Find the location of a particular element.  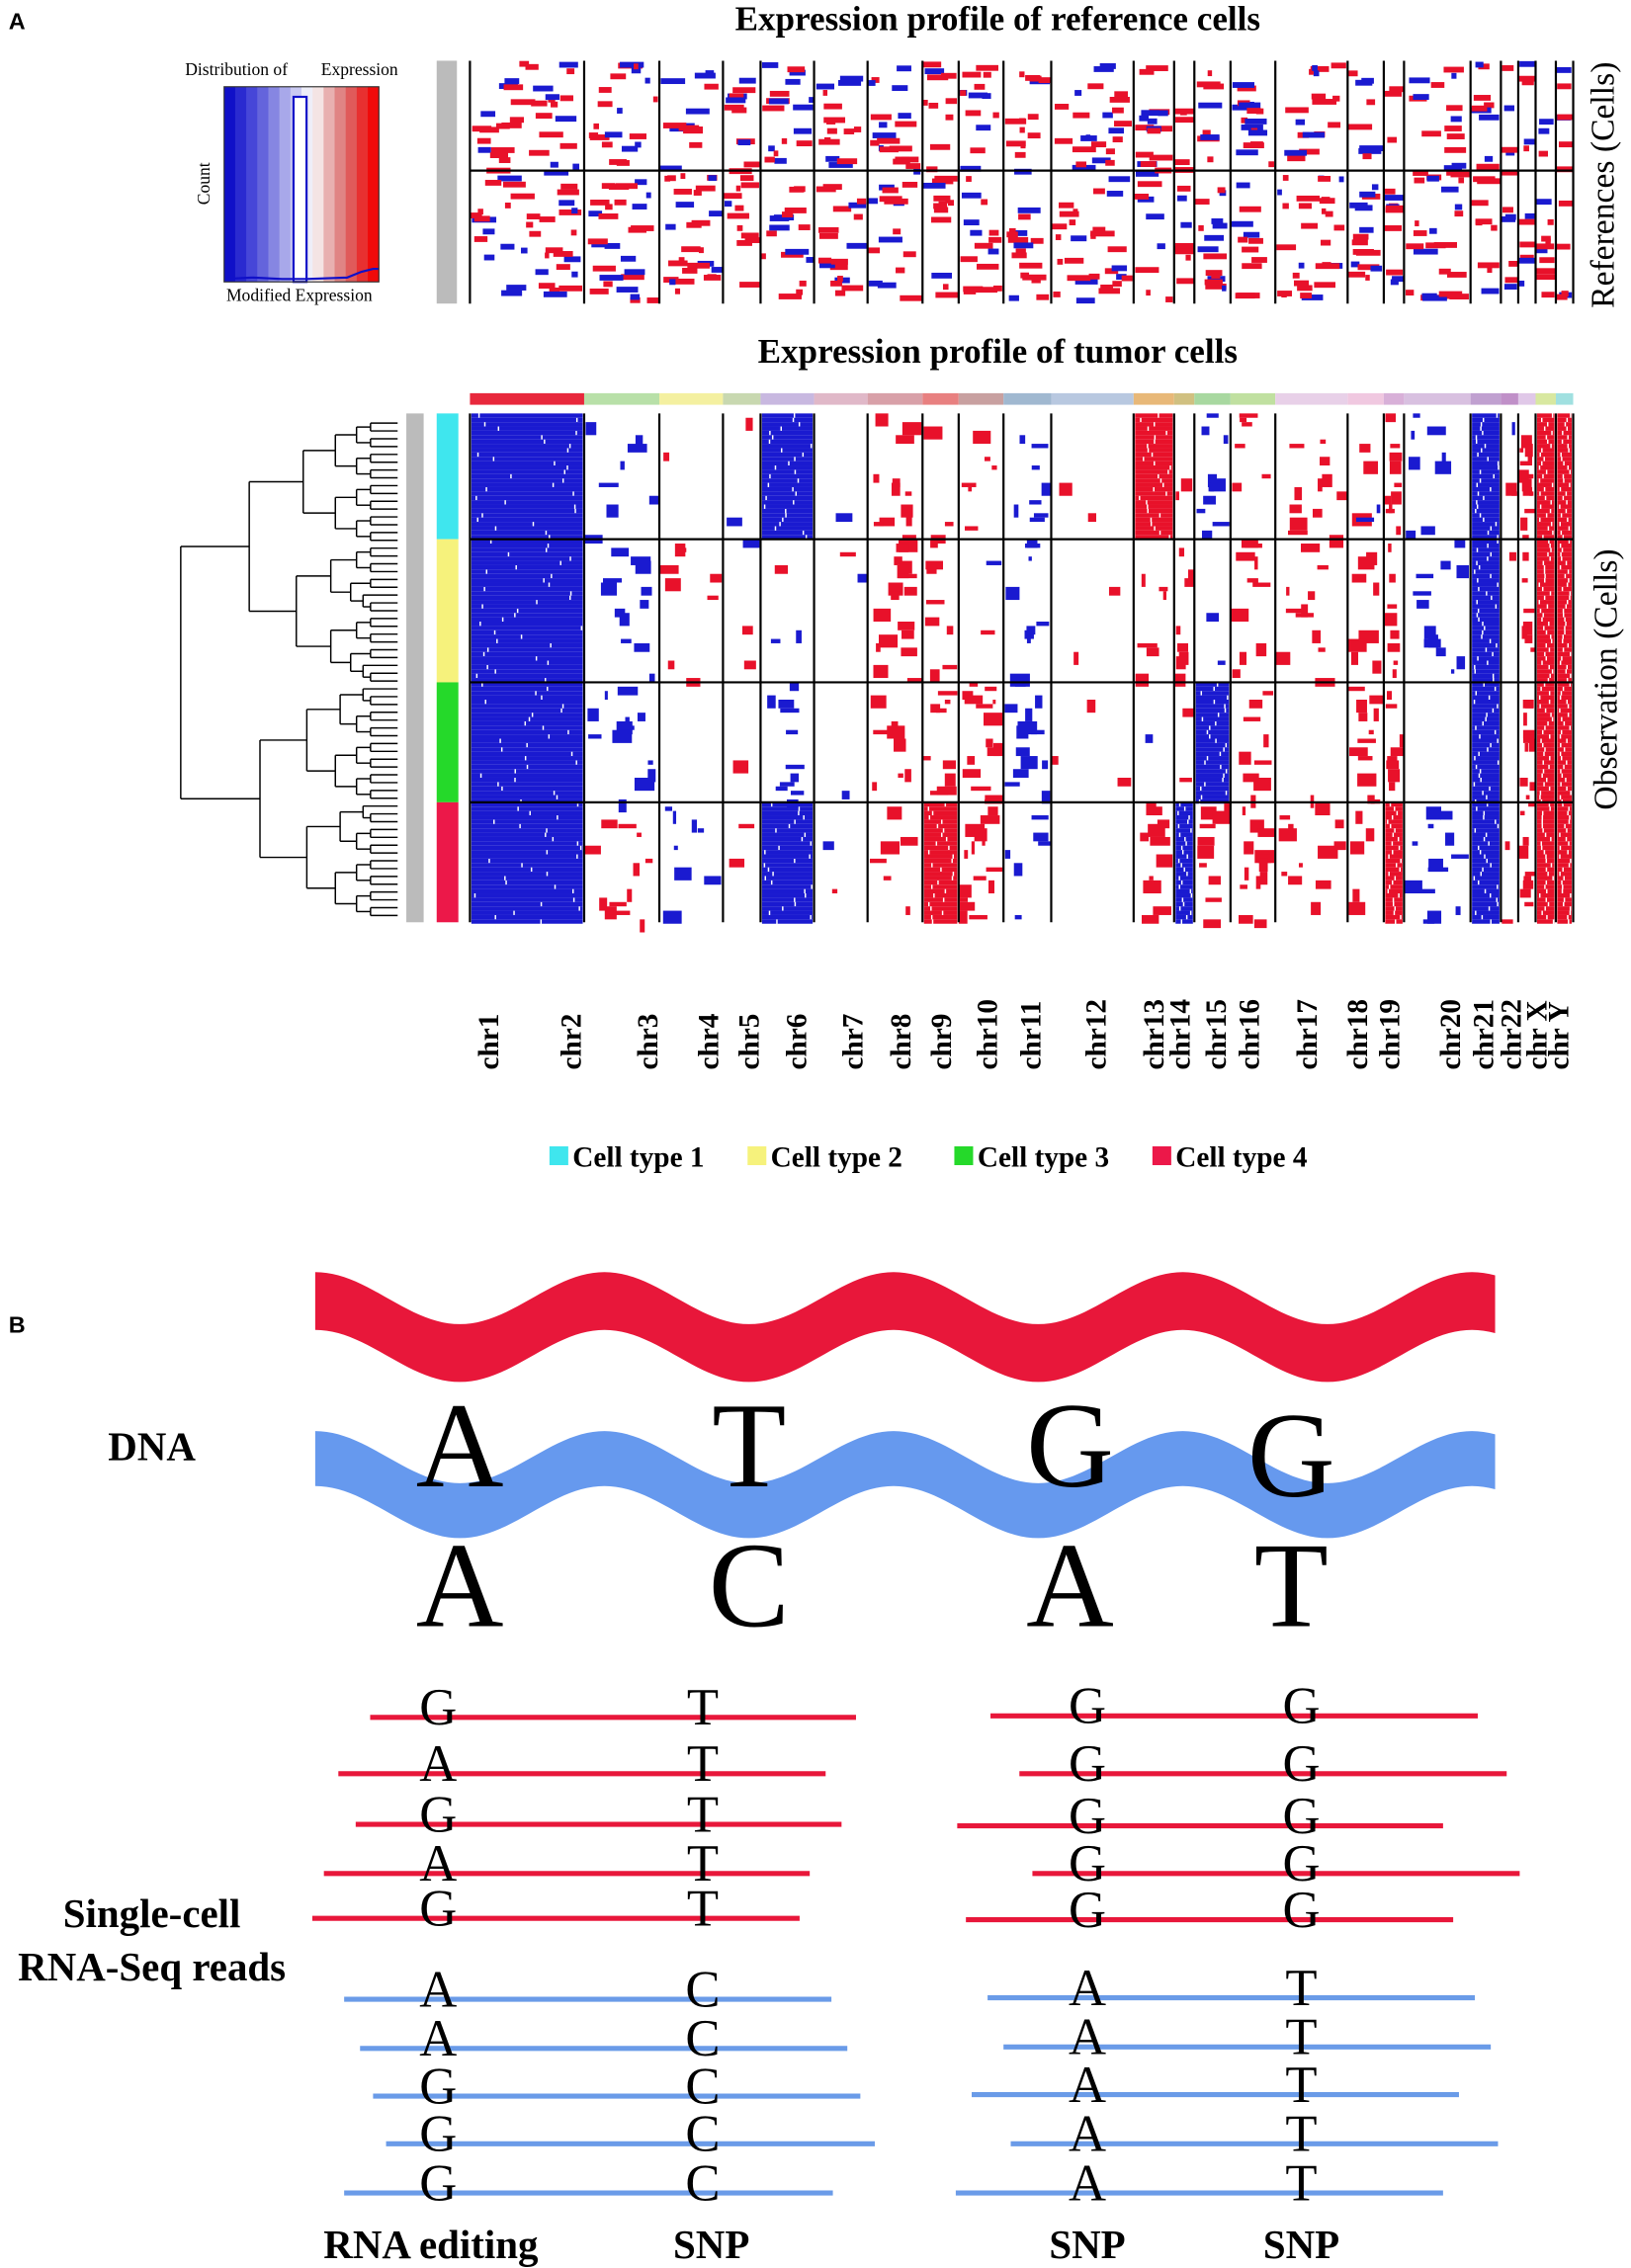

legend-label: Cell type 3 is located at coordinates (1043, 1157).